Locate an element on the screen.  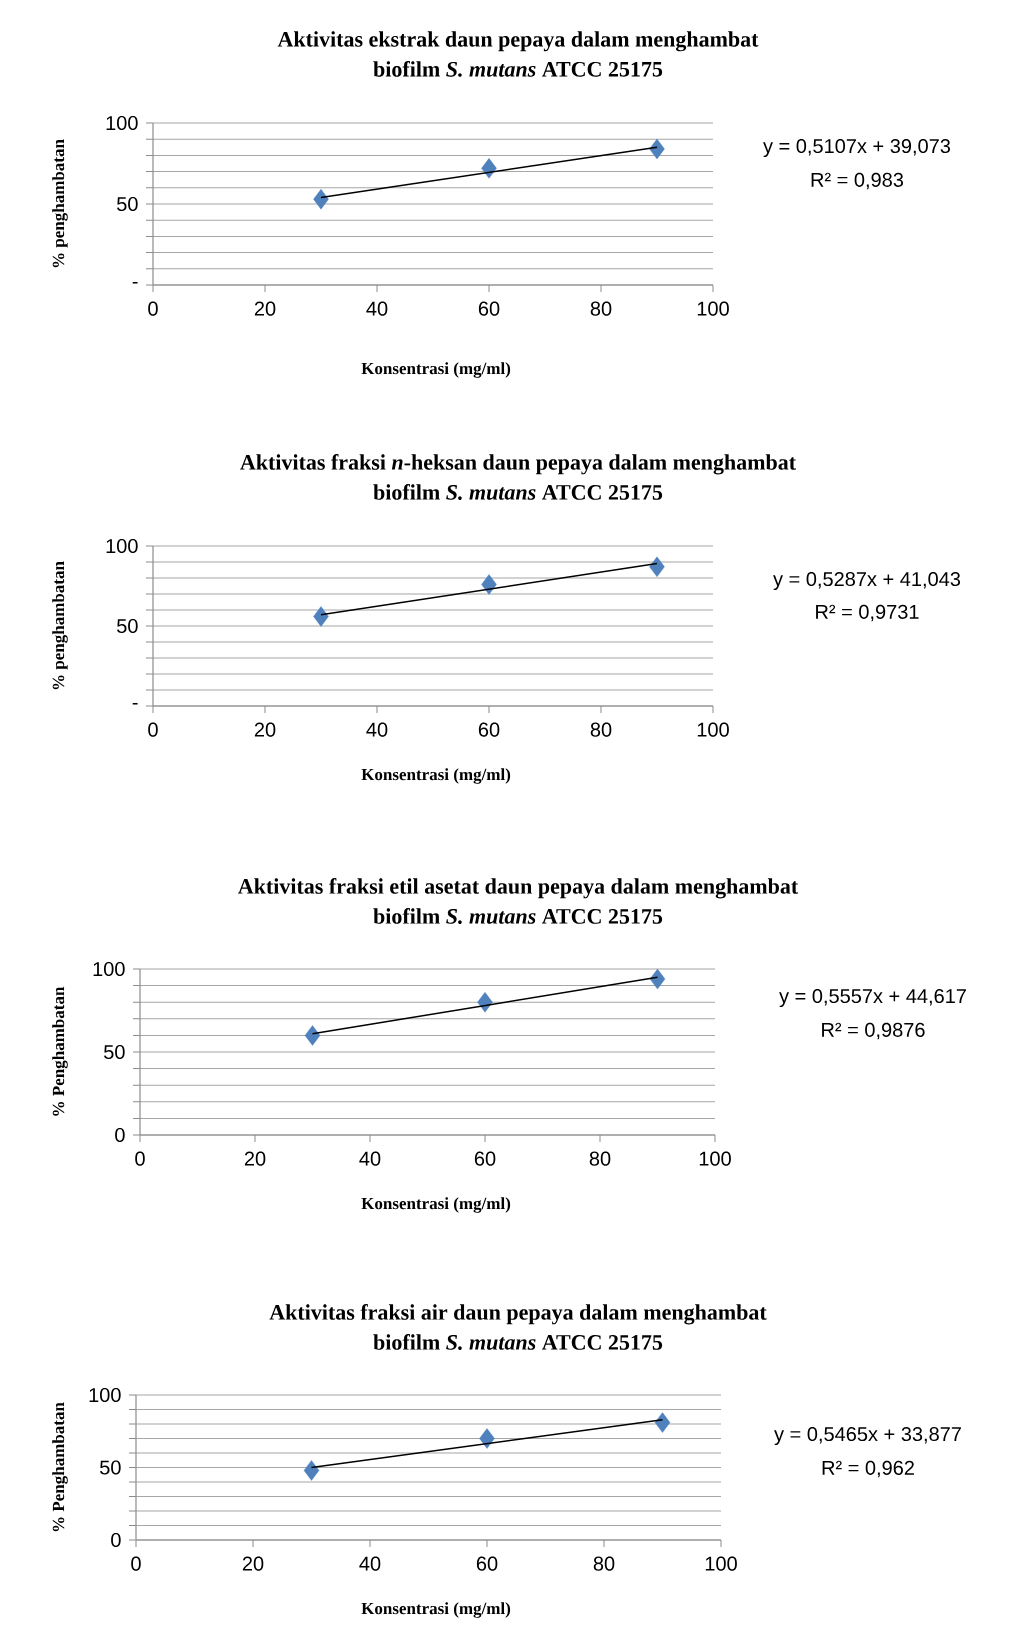
chart-title: Aktivitas ekstrak daun pepaya dalam menghambat is located at coordinates (518, 41).